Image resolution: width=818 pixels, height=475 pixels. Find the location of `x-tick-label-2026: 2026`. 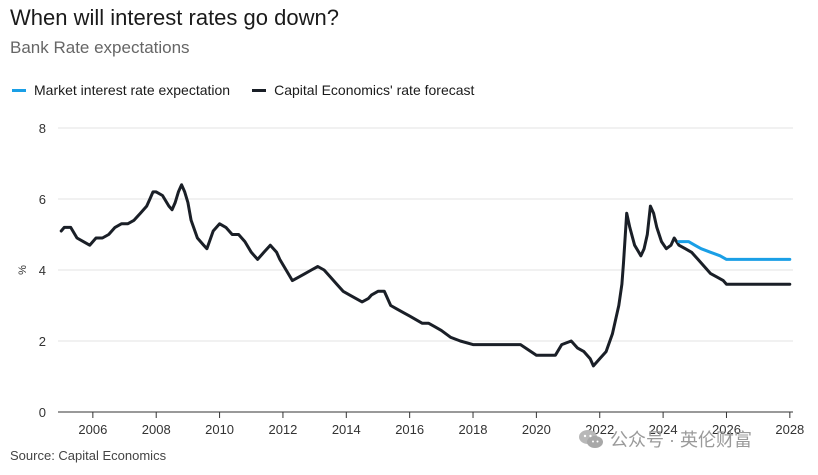

x-tick-label-2026: 2026 is located at coordinates (726, 429).